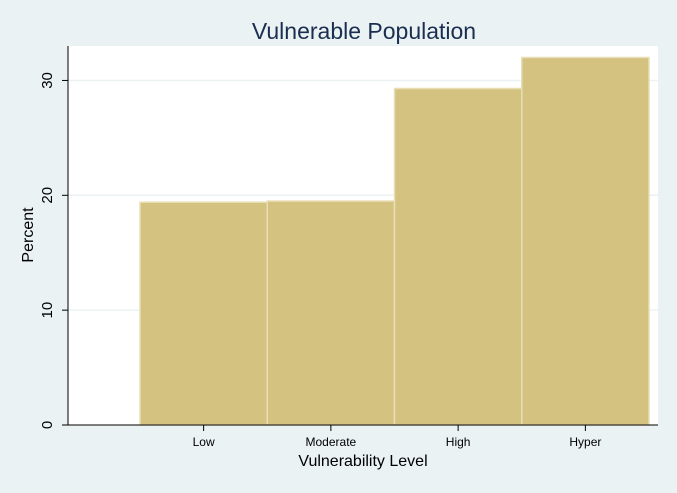  What do you see at coordinates (458, 442) in the screenshot?
I see `x-tick-label-high: High` at bounding box center [458, 442].